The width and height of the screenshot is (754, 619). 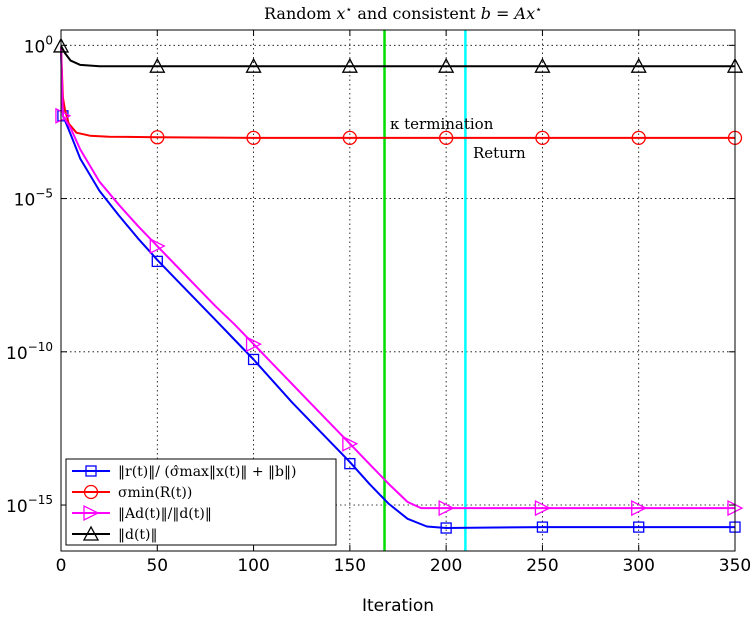 What do you see at coordinates (458, 138) in the screenshot?
I see `annotations: κ termination Return` at bounding box center [458, 138].